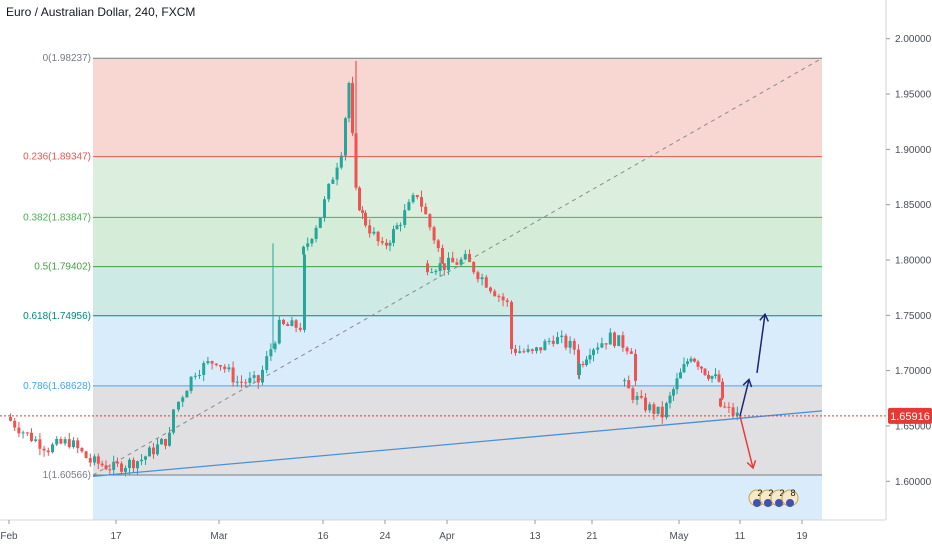 The image size is (932, 550). I want to click on price-tick-label: 2.00000, so click(913, 39).